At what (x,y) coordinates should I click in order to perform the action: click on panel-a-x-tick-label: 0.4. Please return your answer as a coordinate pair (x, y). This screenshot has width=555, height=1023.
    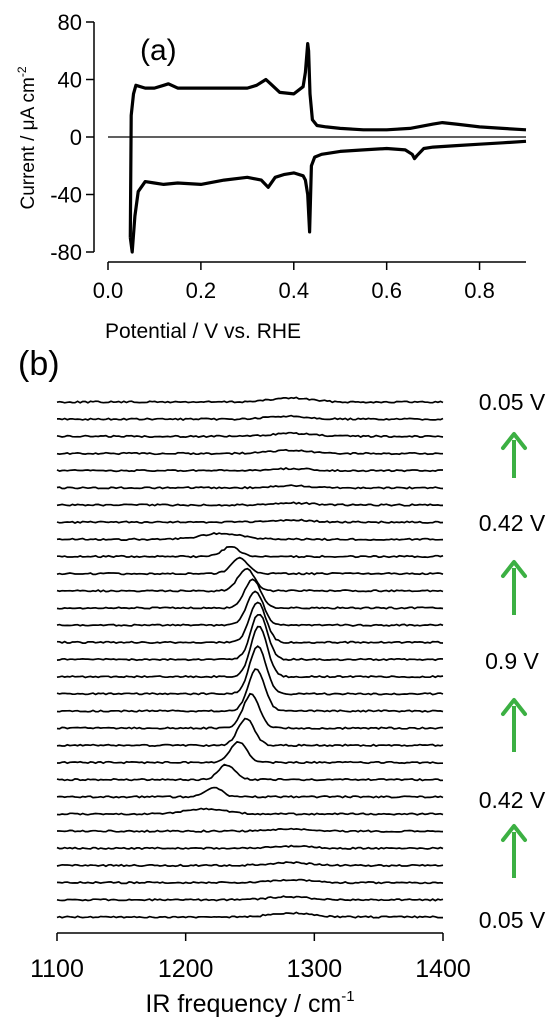
    Looking at the image, I should click on (293, 290).